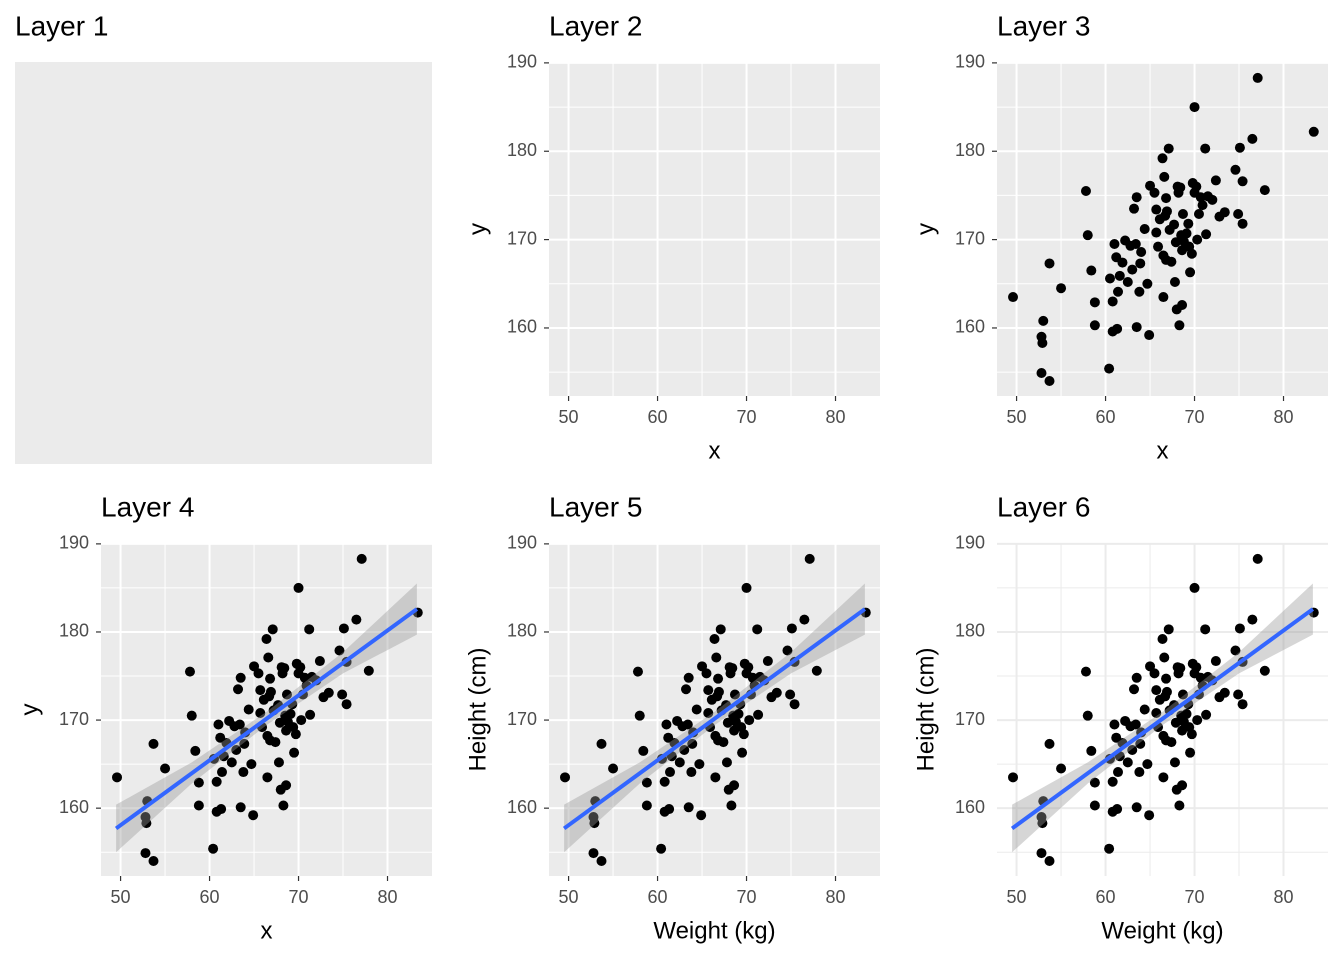  I want to click on panel-title: Layer 2, so click(595, 25).